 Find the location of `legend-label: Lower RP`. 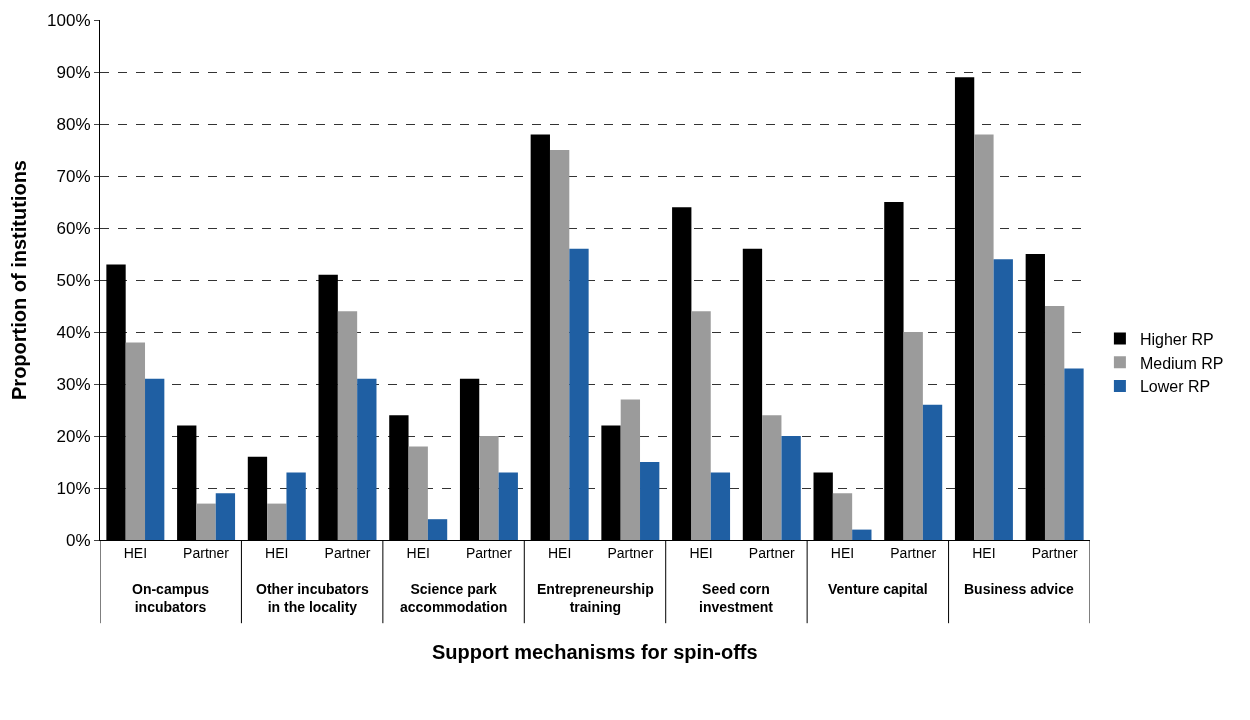

legend-label: Lower RP is located at coordinates (1175, 387).